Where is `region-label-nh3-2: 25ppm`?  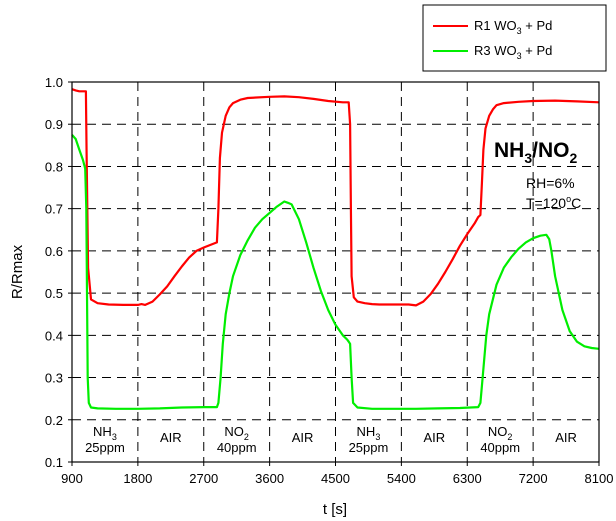 region-label-nh3-2: 25ppm is located at coordinates (369, 447).